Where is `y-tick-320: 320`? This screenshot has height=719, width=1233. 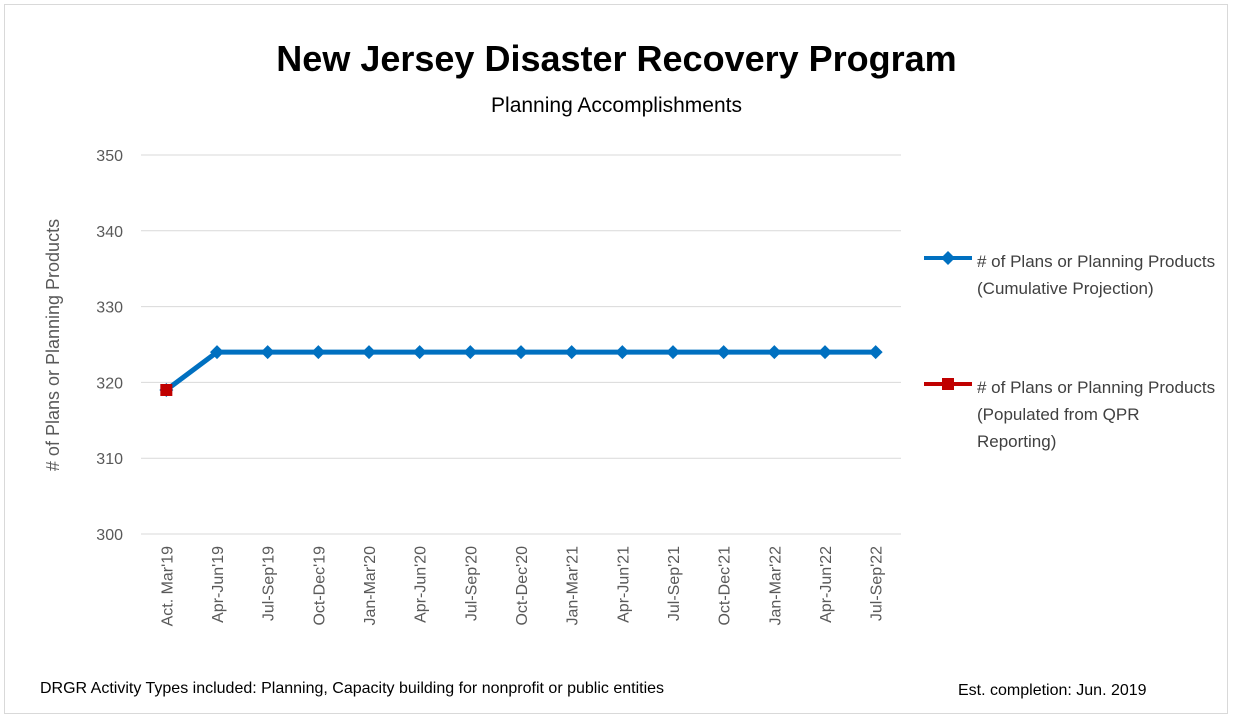 y-tick-320: 320 is located at coordinates (109, 383).